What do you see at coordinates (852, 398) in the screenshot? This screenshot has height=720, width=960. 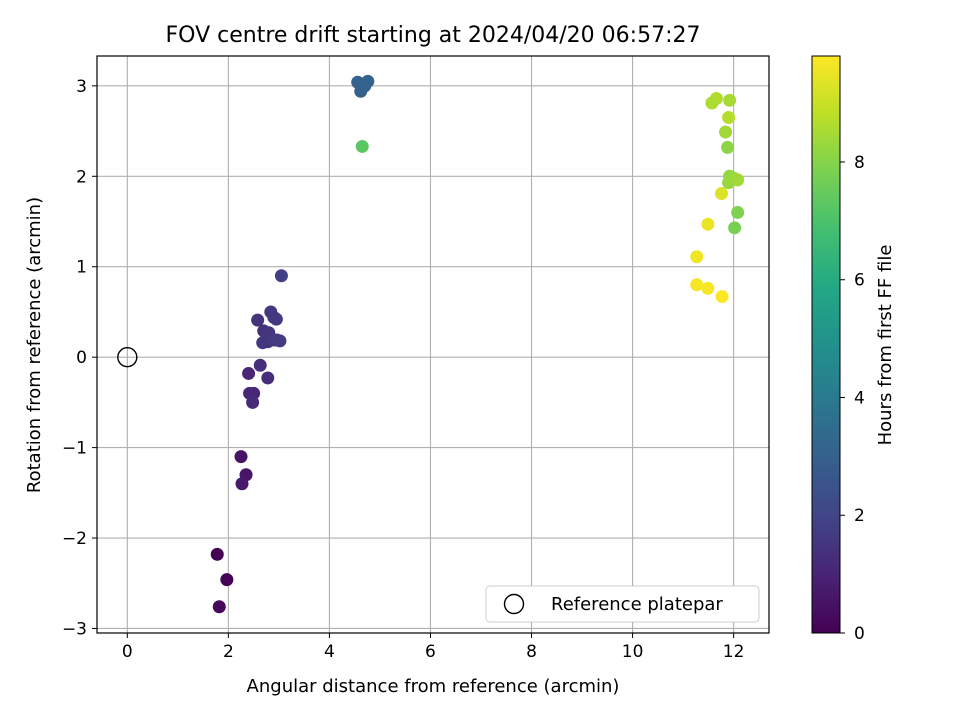 I see `colorbar-ticks: 0 2 4 6 8` at bounding box center [852, 398].